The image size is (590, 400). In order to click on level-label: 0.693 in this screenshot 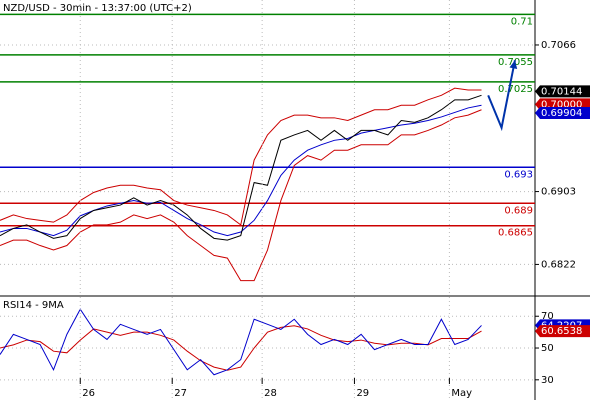, I will do `click(518, 174)`.